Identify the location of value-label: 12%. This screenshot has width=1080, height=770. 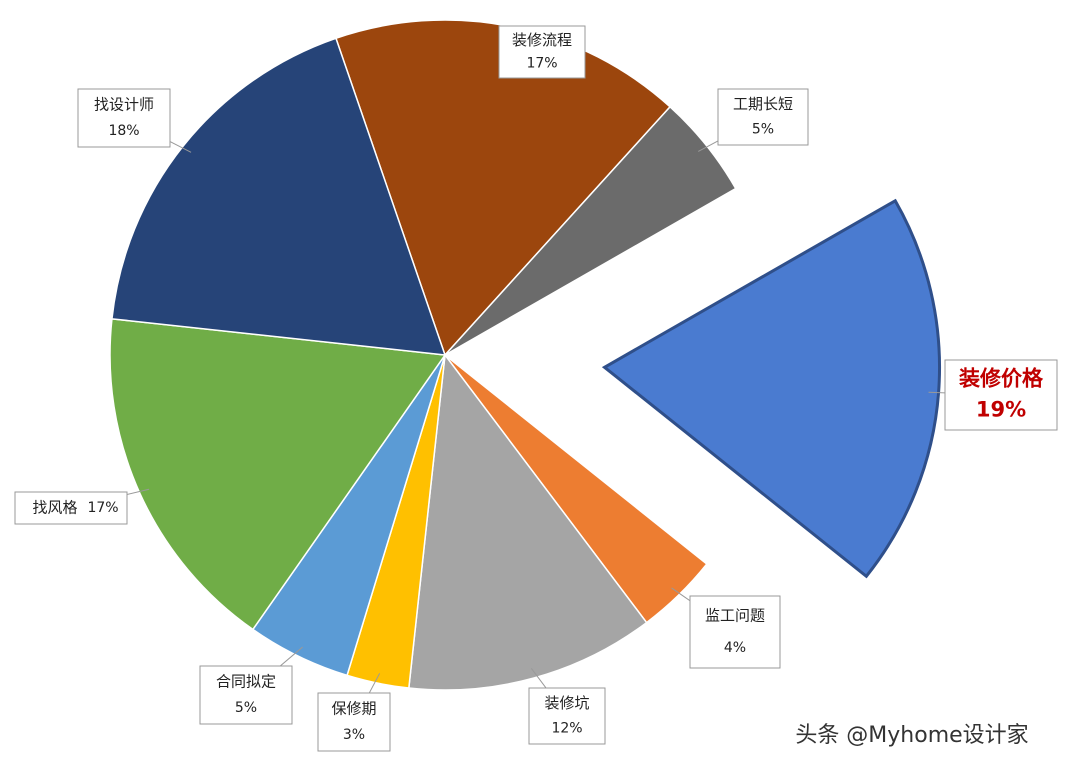
(566, 728).